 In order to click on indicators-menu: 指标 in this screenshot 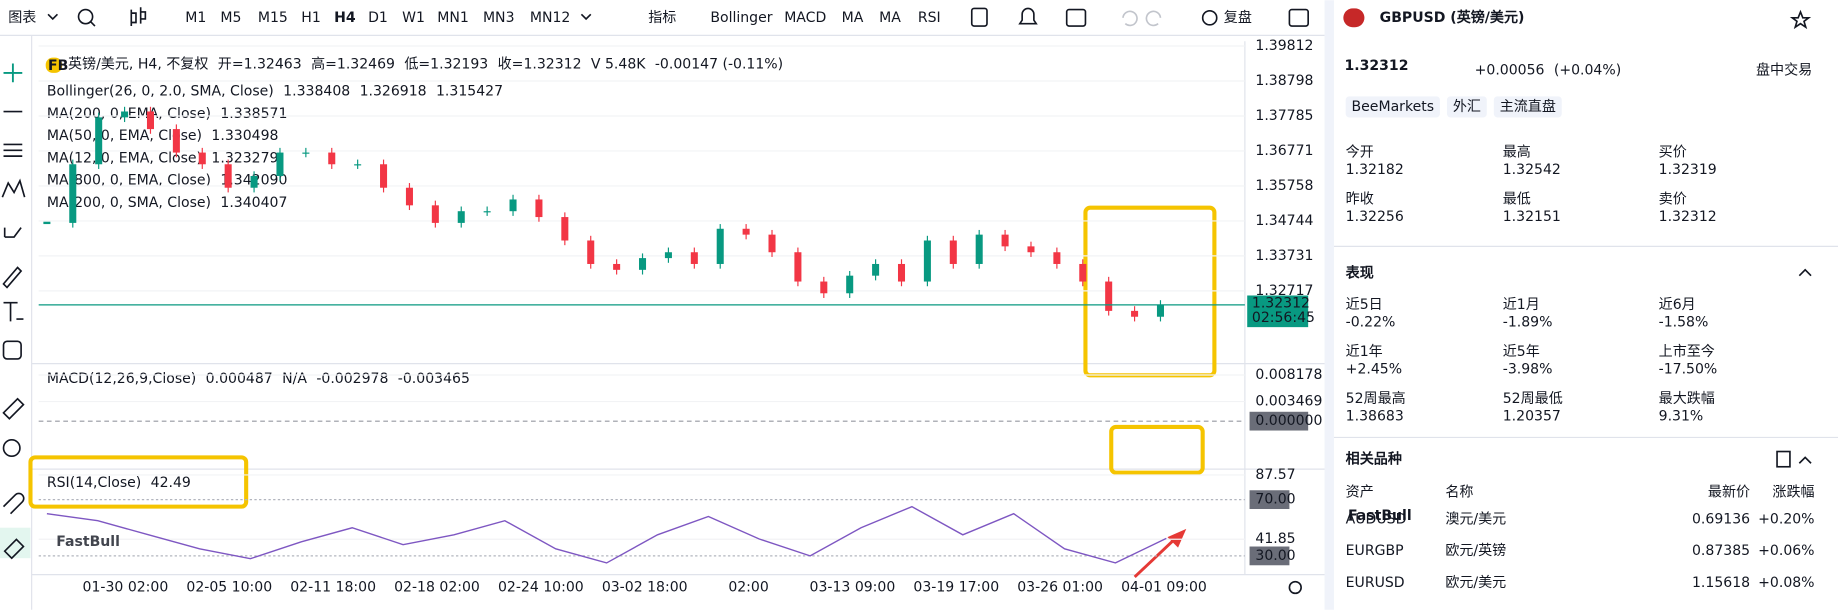, I will do `click(662, 18)`.